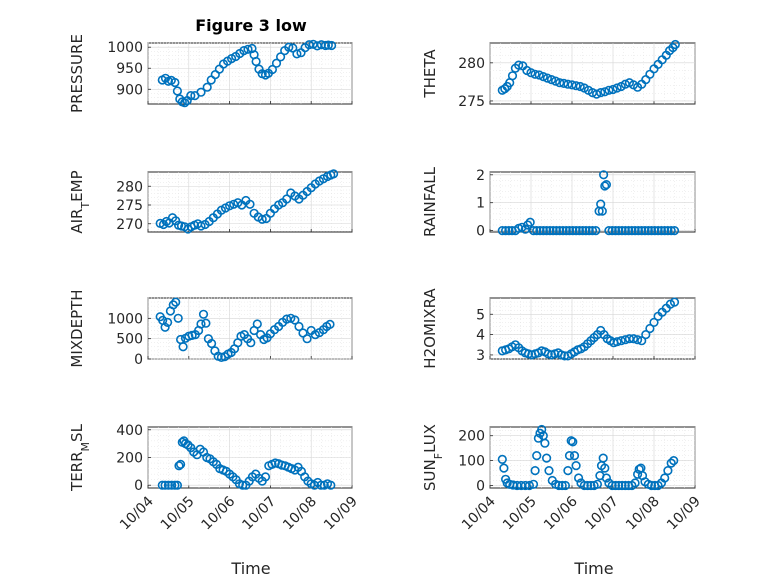  Describe the element at coordinates (684, 514) in the screenshot. I see `x-tick-label: 10/09` at that location.